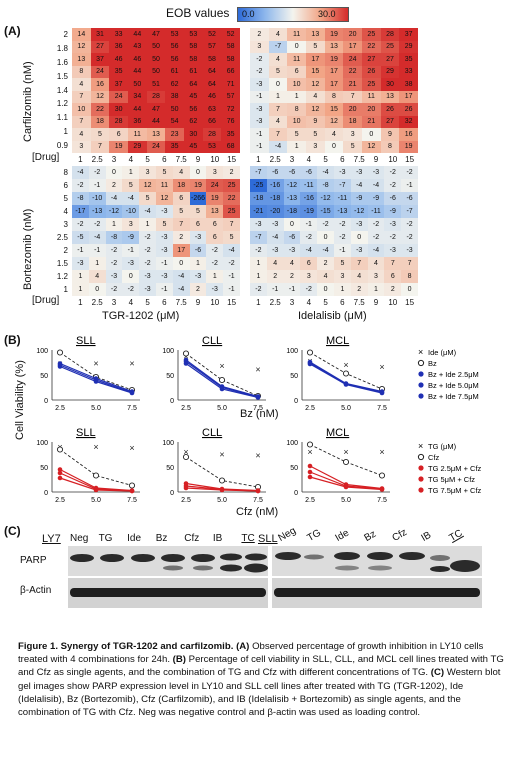 This screenshot has width=520, height=757. I want to click on heatmap-cell: 35, so click(408, 59).